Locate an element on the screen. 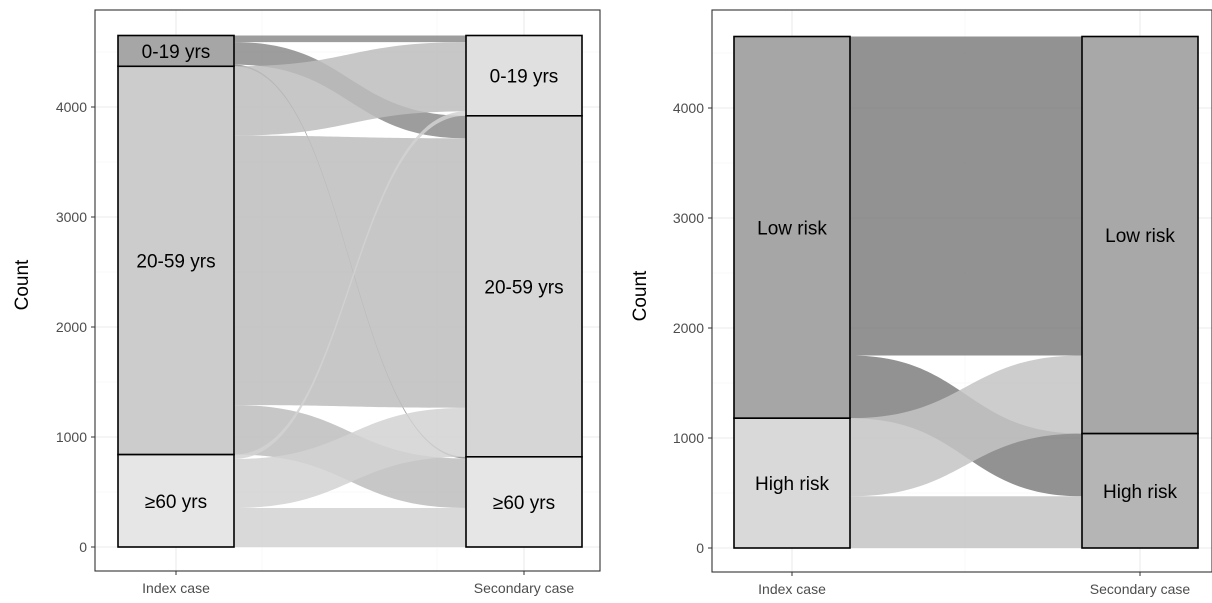  stratum-index-low-risk is located at coordinates (792, 227).